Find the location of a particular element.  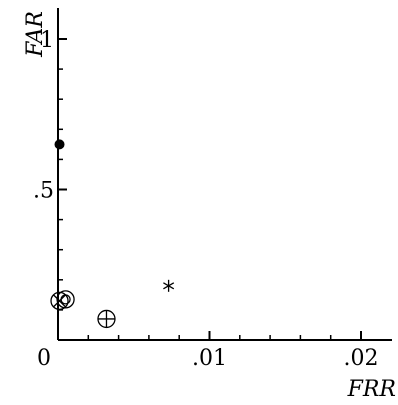

data-point-double-circle is located at coordinates (65, 299).